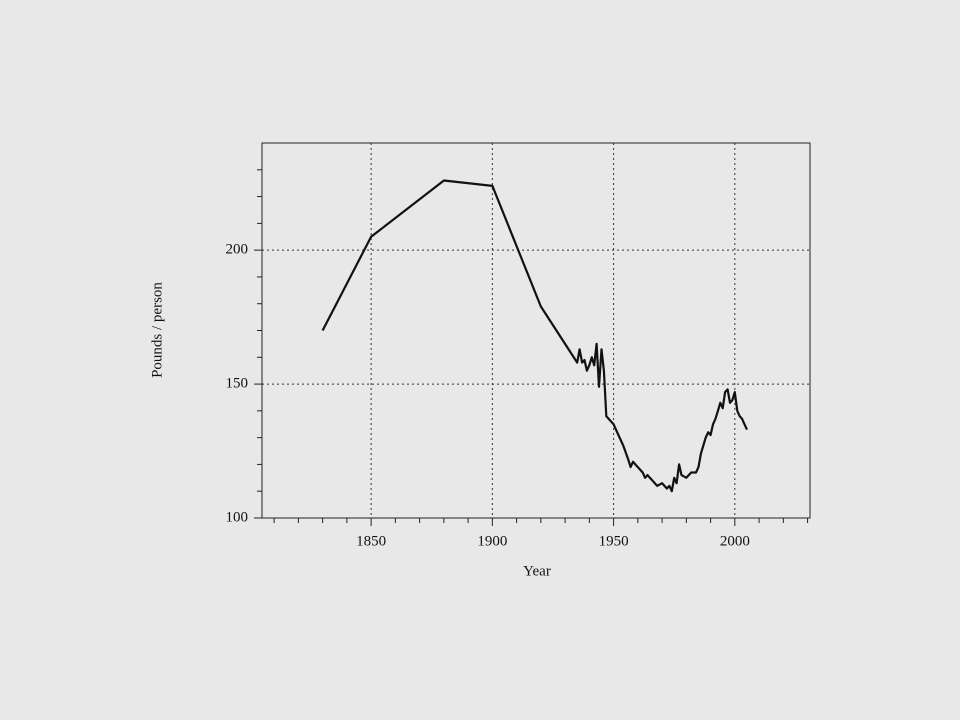 The width and height of the screenshot is (960, 720). What do you see at coordinates (237, 384) in the screenshot?
I see `y-tick-label: 150` at bounding box center [237, 384].